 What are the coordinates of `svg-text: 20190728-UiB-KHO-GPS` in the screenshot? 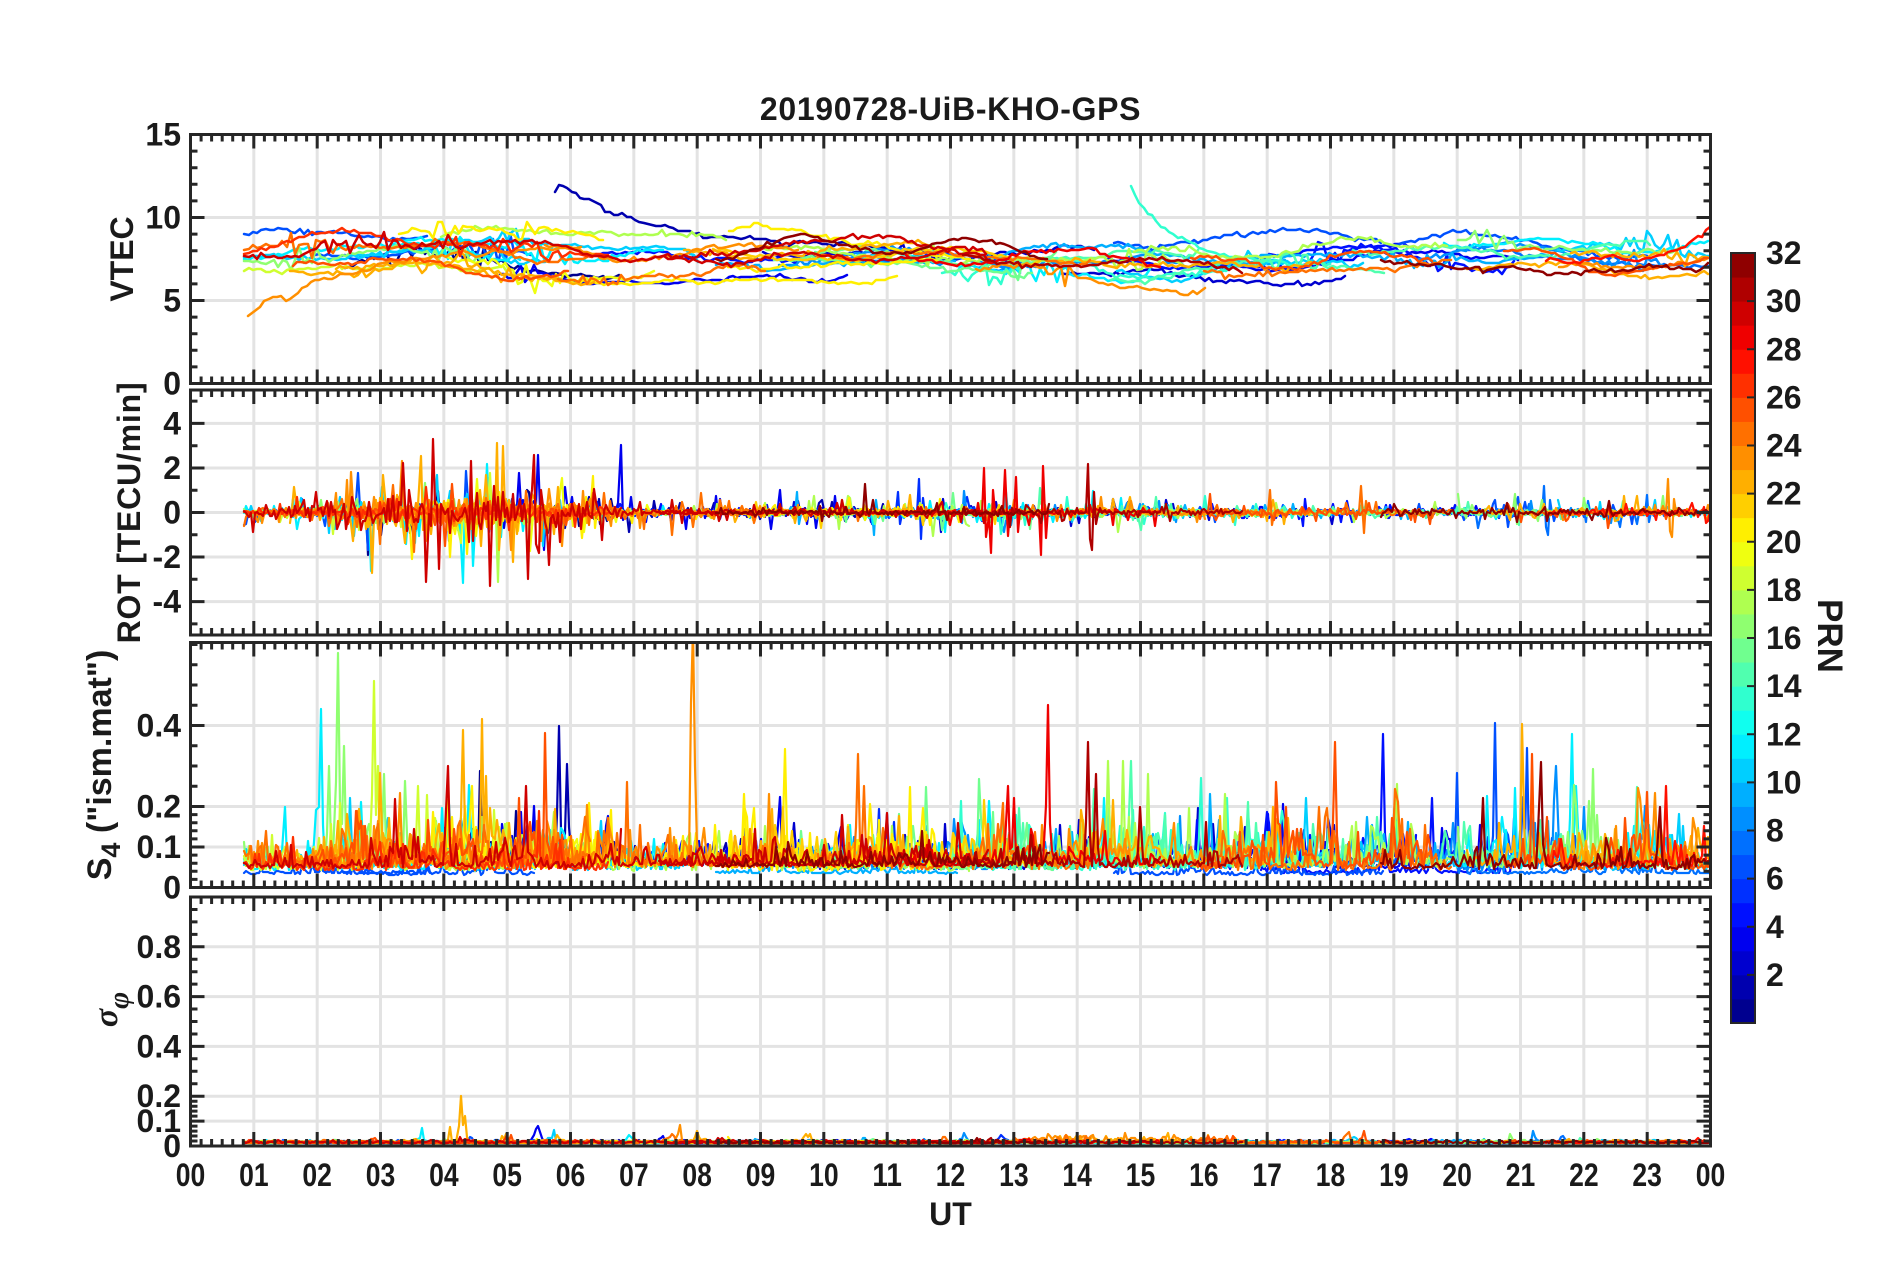 It's located at (950, 109).